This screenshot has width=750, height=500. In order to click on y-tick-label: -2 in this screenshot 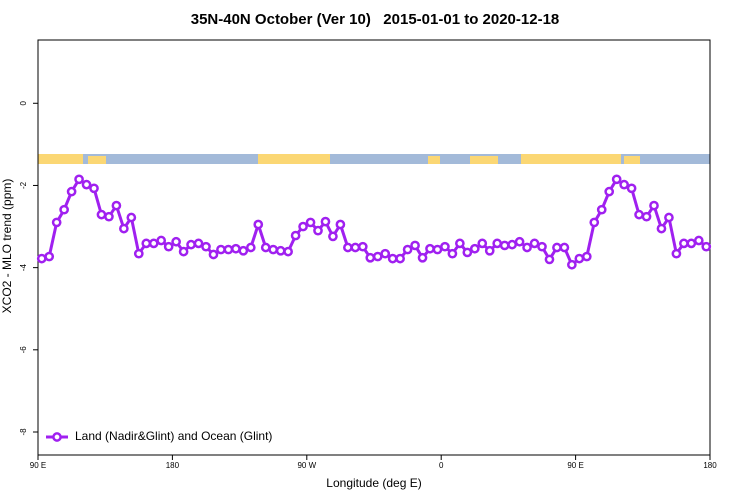, I will do `click(23, 185)`.